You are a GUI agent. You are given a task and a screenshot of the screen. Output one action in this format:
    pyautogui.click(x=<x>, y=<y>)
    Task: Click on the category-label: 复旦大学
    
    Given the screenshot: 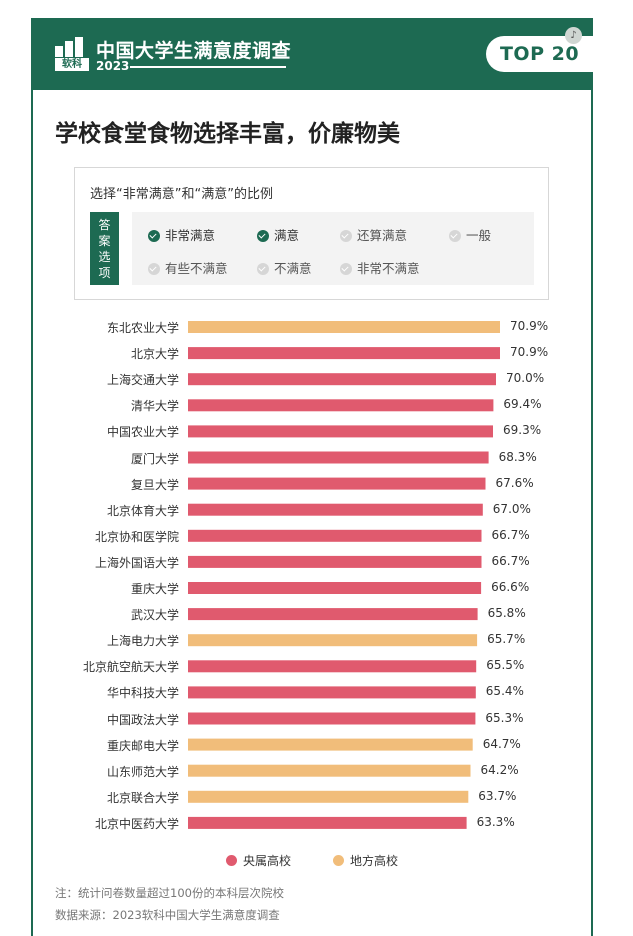 What is the action you would take?
    pyautogui.click(x=154, y=484)
    